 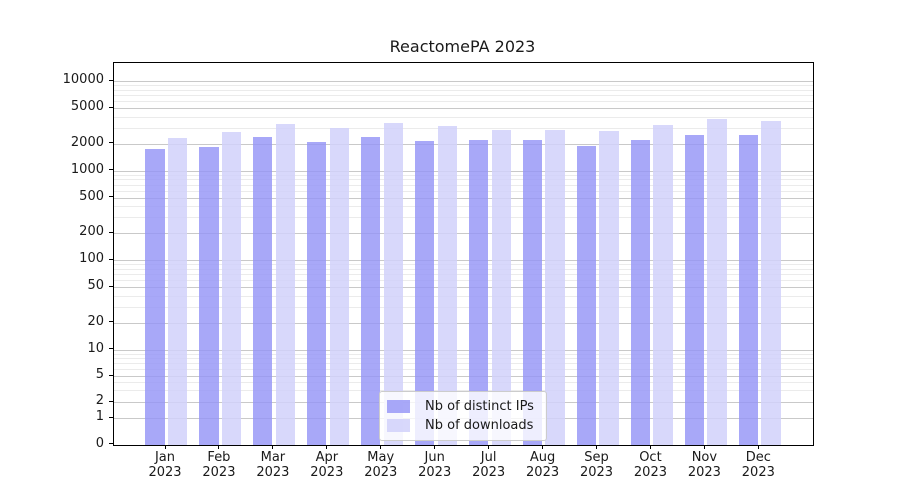 What do you see at coordinates (91, 232) in the screenshot?
I see `y-tick-label: 200` at bounding box center [91, 232].